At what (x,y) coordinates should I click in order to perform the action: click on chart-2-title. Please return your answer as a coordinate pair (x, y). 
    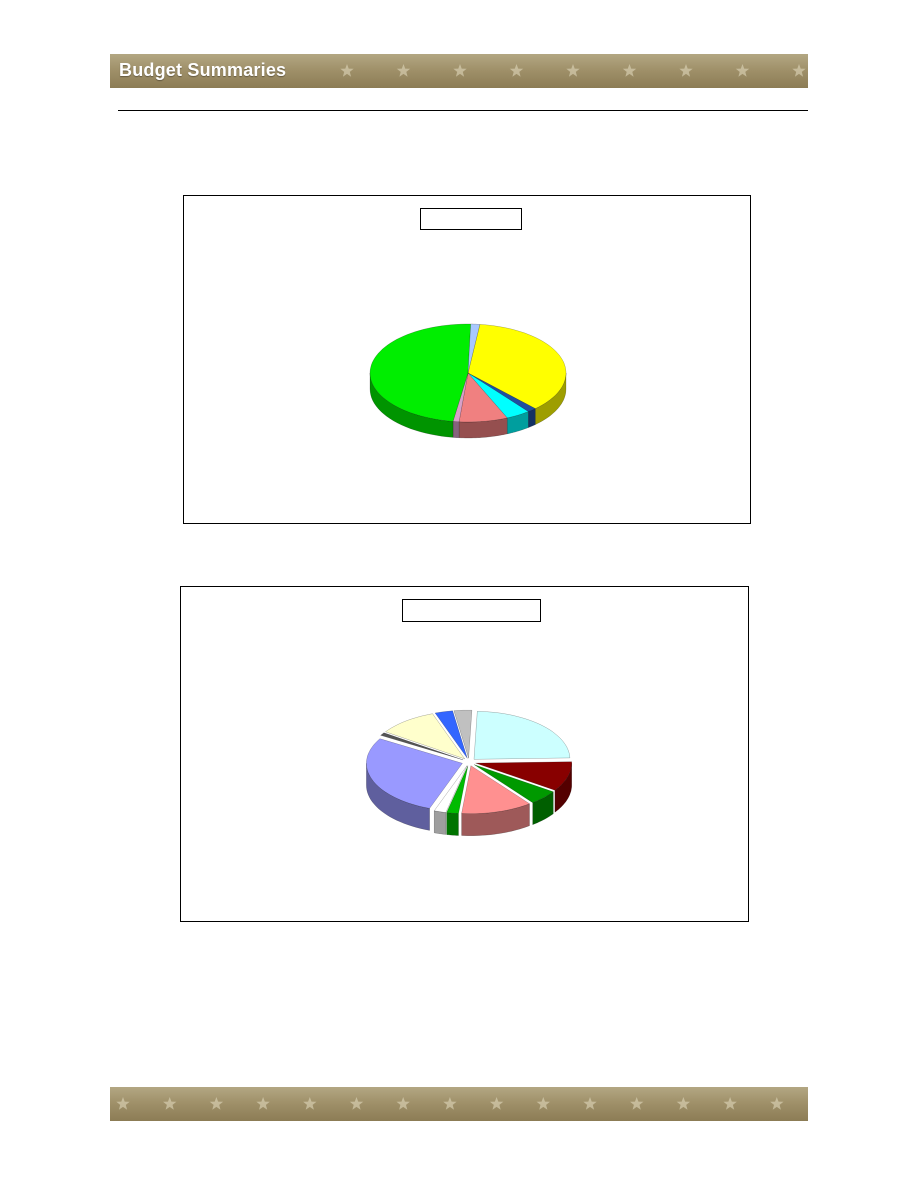
    Looking at the image, I should click on (471, 610).